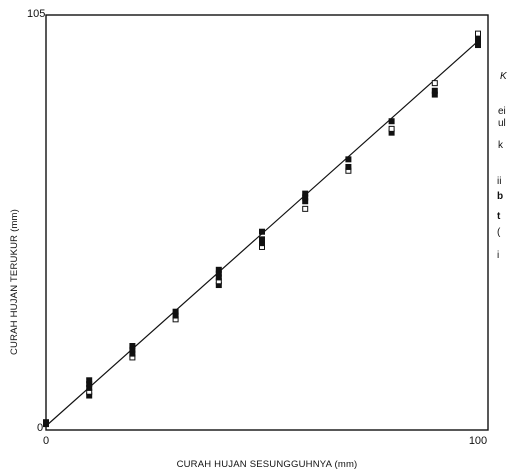  I want to click on cropped-side-text: K ei ul k ii b t ( i, so click(502, 166).